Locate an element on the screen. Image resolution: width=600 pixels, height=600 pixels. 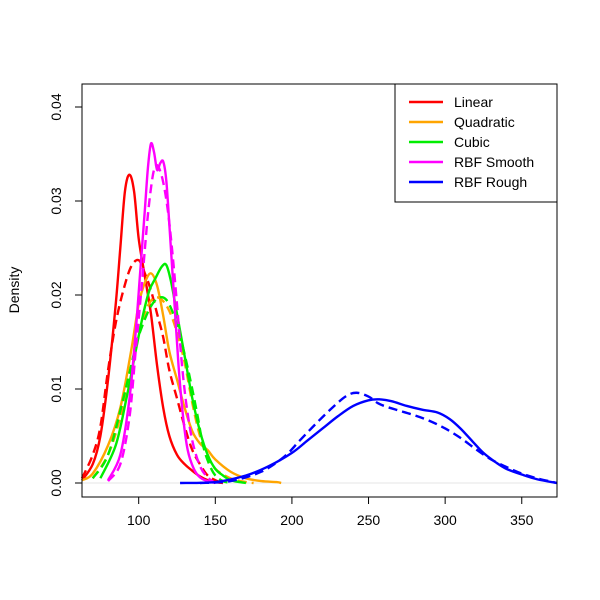
x-tick-label: 100 is located at coordinates (139, 520).